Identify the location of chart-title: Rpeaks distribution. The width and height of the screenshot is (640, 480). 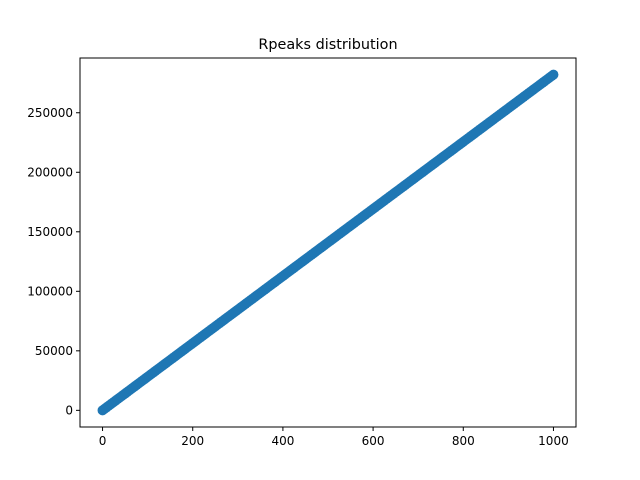
(327, 45).